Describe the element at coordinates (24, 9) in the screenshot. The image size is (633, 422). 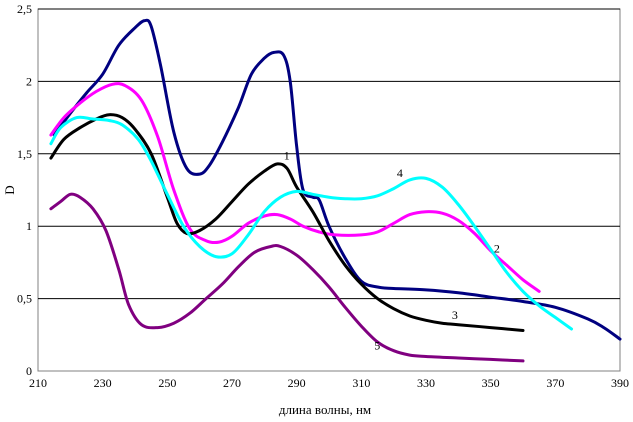
I see `y-tick-label: 2,5` at that location.